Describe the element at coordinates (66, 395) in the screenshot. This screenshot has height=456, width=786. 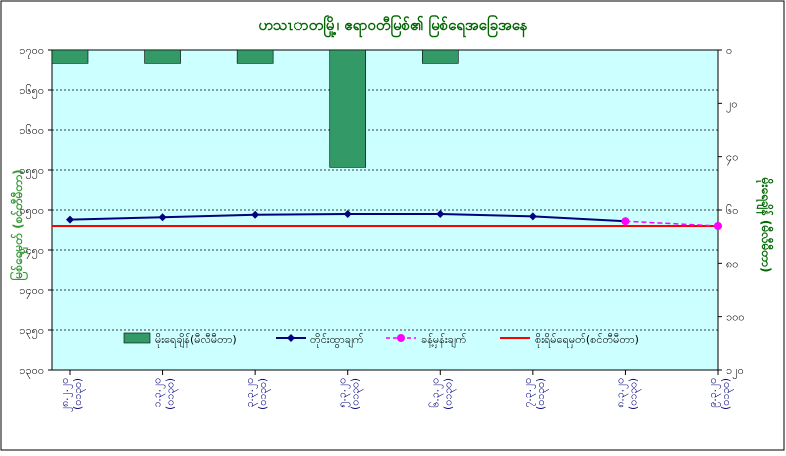
I see `x-tick-label-line: ၂၈.၂.၂၀` at that location.